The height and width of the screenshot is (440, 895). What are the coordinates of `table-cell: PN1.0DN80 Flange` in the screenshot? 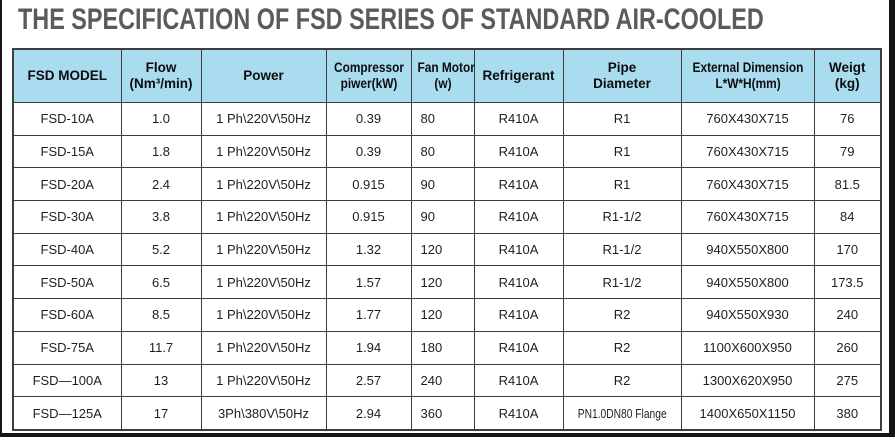 It's located at (622, 413).